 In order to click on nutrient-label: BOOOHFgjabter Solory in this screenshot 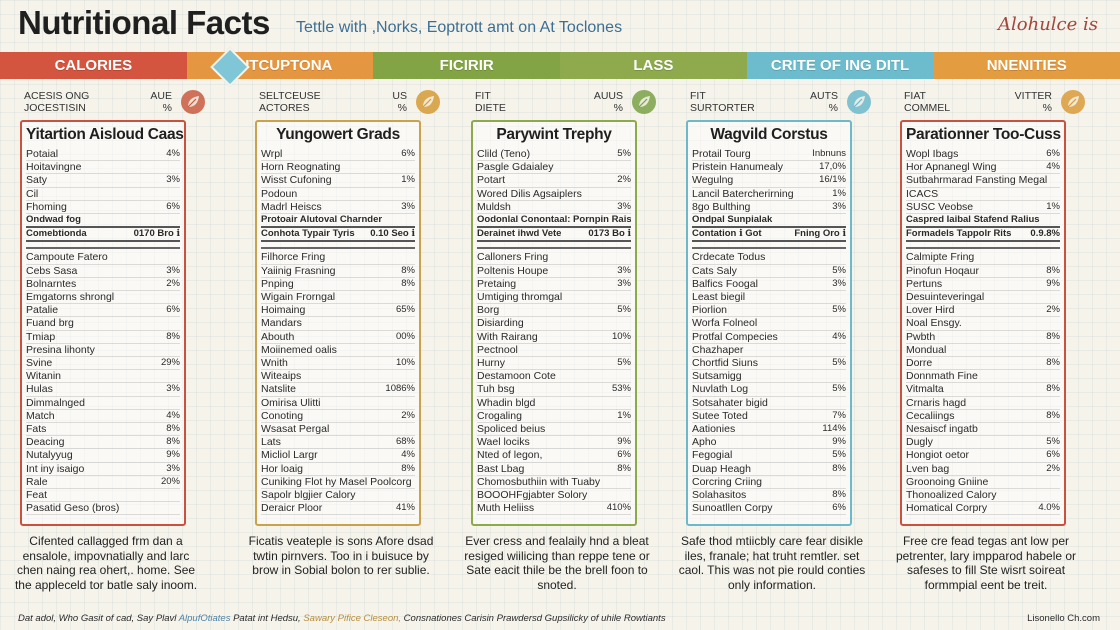, I will do `click(532, 495)`.